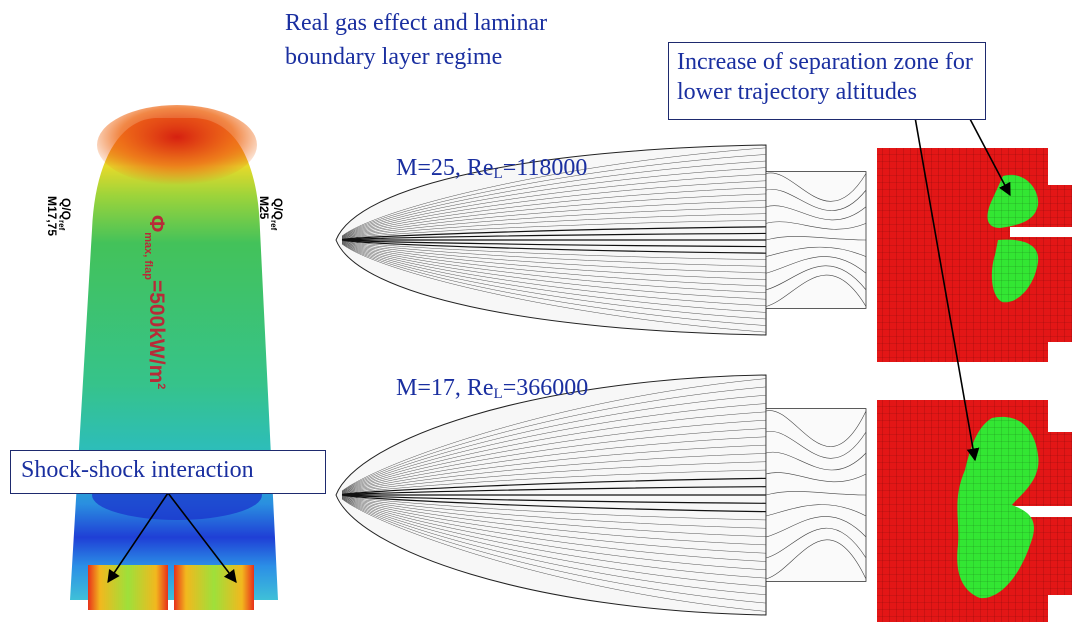 The image size is (1086, 627). What do you see at coordinates (827, 62) in the screenshot?
I see `separation-callout-line-1: Increase of separation zone for` at bounding box center [827, 62].